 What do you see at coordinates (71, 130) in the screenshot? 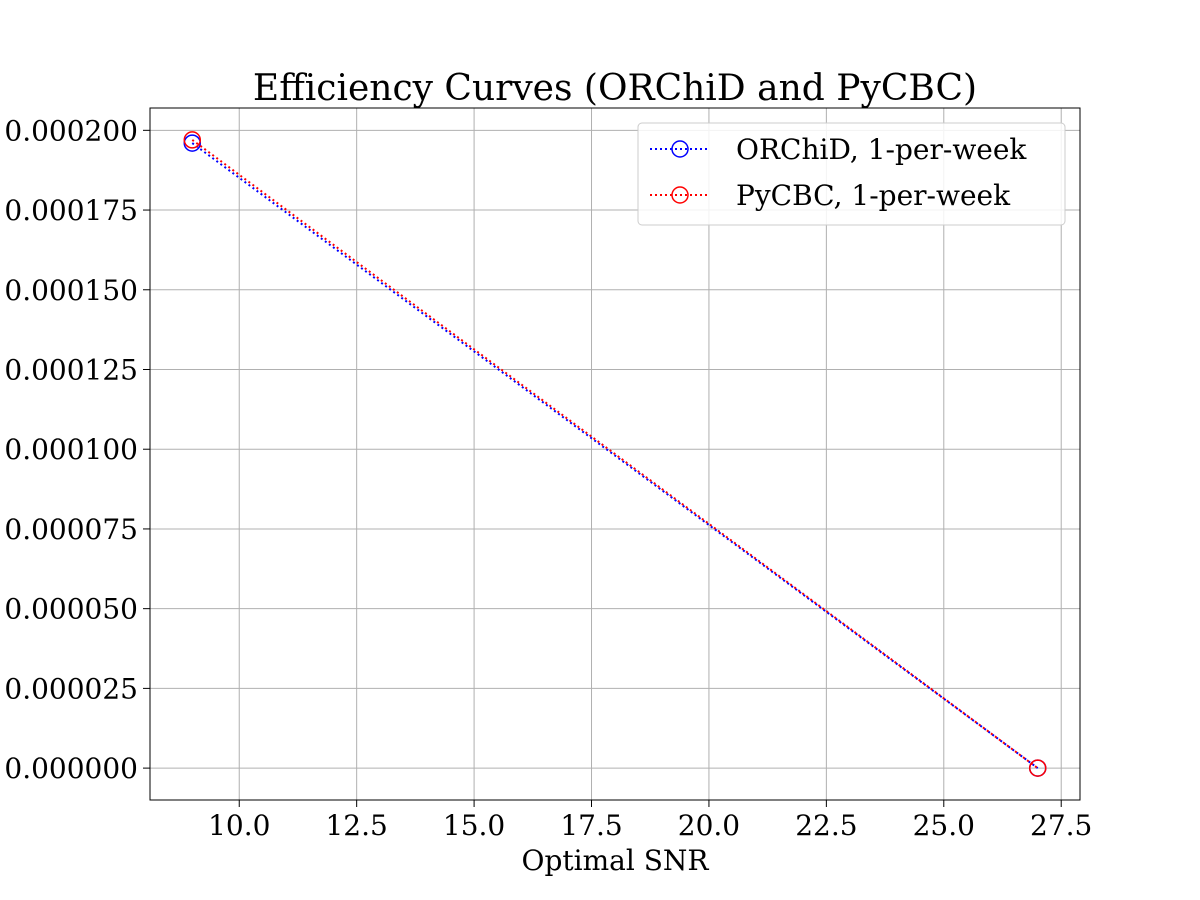
I see `y-tick-label: 0.000200` at bounding box center [71, 130].